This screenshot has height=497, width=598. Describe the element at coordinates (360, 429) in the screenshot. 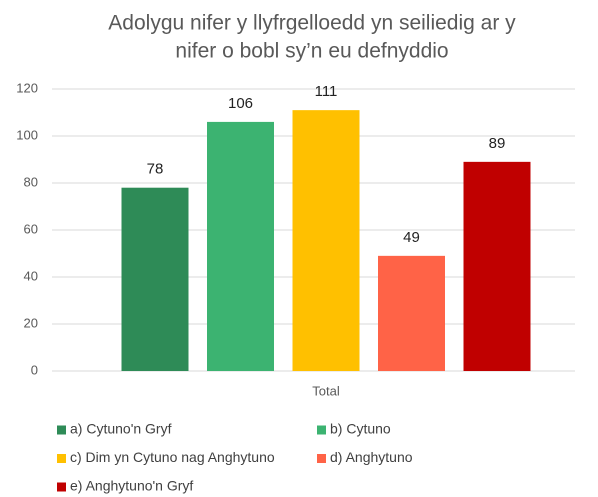

I see `legend-label: b) Cytuno` at that location.